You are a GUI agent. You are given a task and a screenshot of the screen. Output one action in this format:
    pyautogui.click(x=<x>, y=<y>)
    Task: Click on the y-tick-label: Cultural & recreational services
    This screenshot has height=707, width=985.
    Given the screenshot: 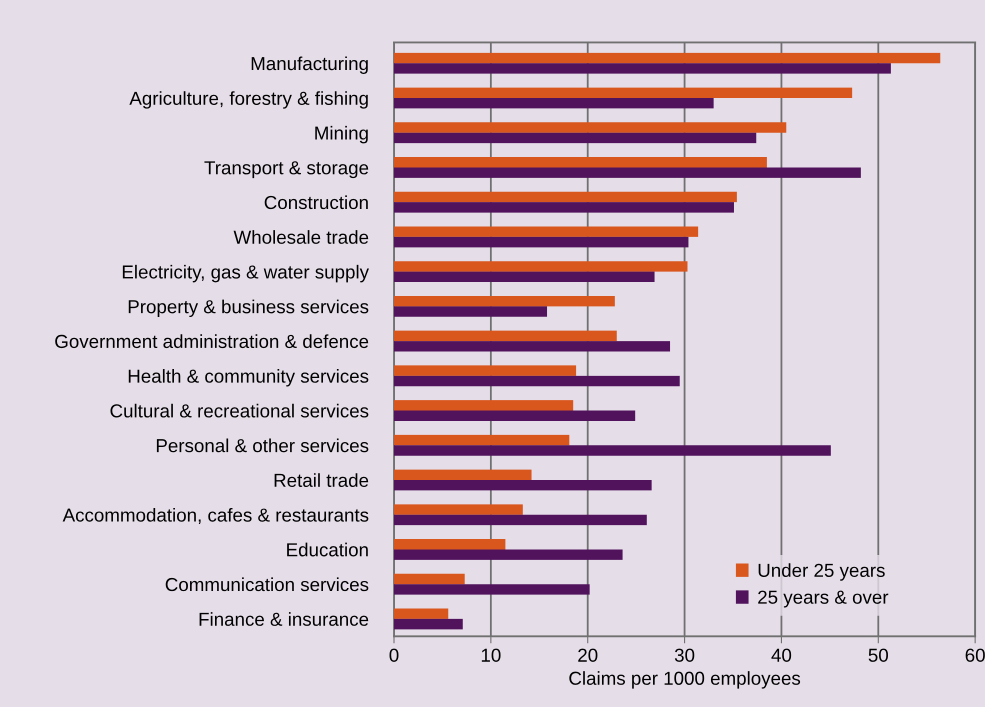 What is the action you would take?
    pyautogui.click(x=239, y=411)
    